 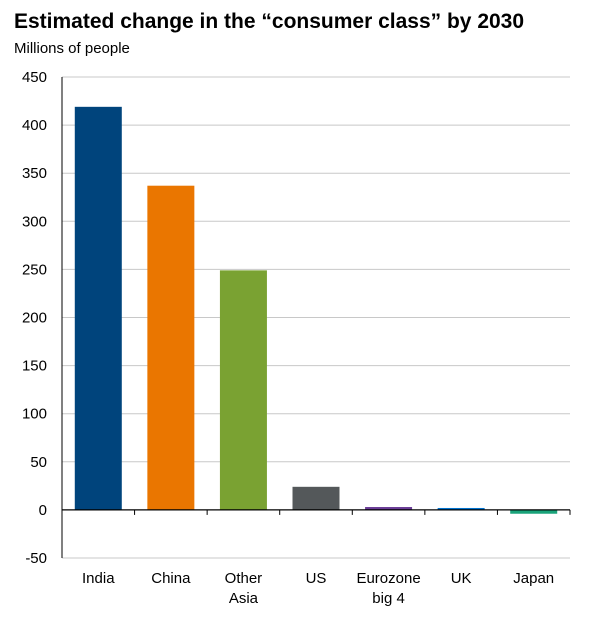 What do you see at coordinates (34, 77) in the screenshot?
I see `y-tick-label: 450` at bounding box center [34, 77].